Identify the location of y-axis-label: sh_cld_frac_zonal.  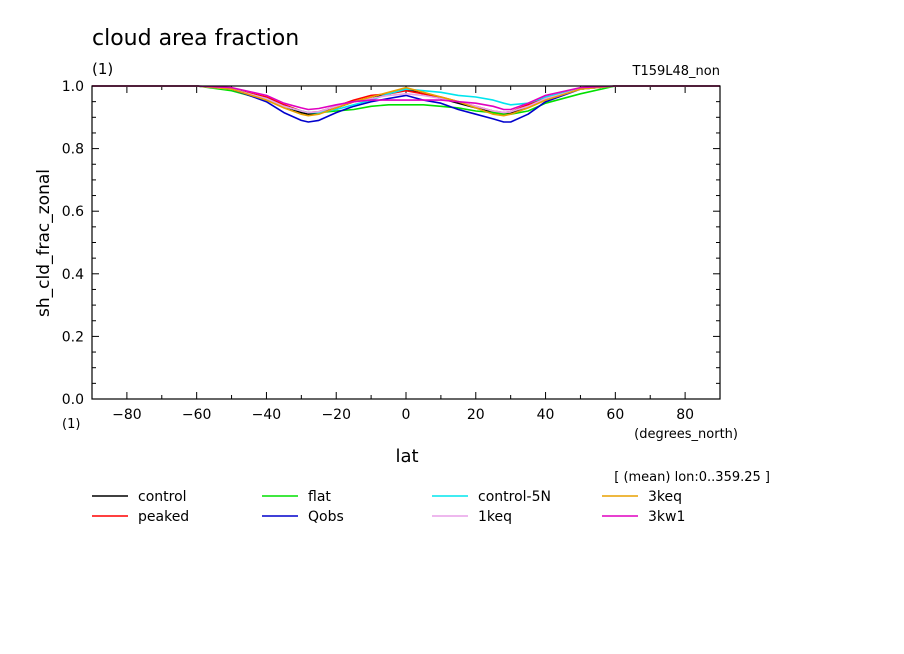
(44, 243).